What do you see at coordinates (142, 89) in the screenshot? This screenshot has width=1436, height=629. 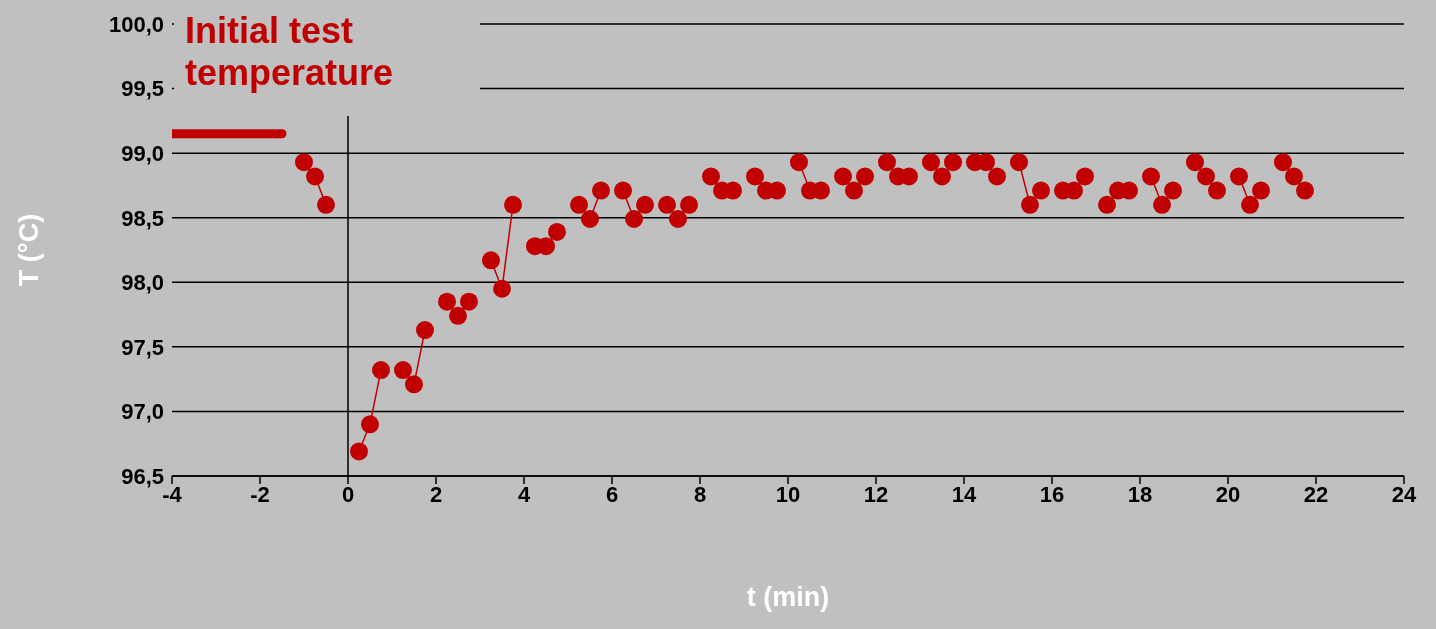 I see `y-tick-label: 99,5` at bounding box center [142, 89].